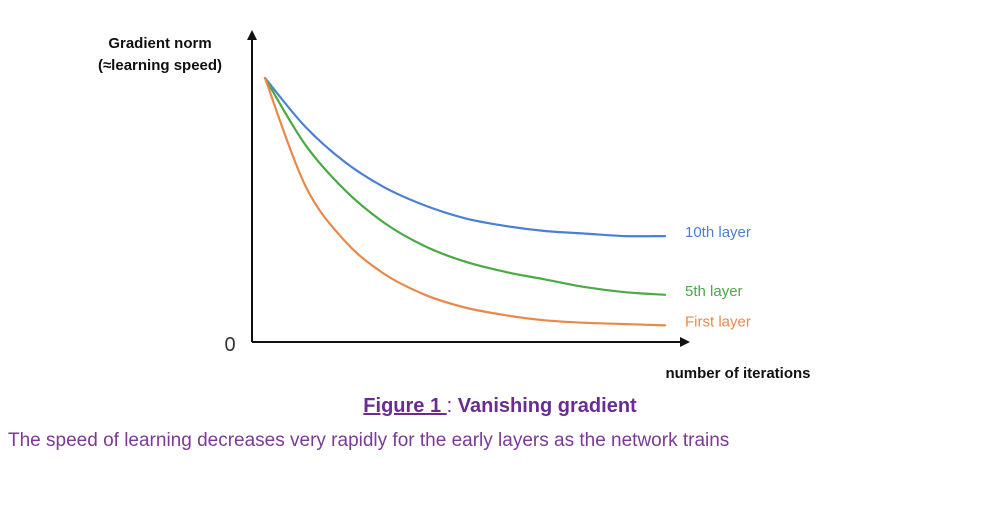  What do you see at coordinates (737, 373) in the screenshot?
I see `x-axis-title: number of iterations` at bounding box center [737, 373].